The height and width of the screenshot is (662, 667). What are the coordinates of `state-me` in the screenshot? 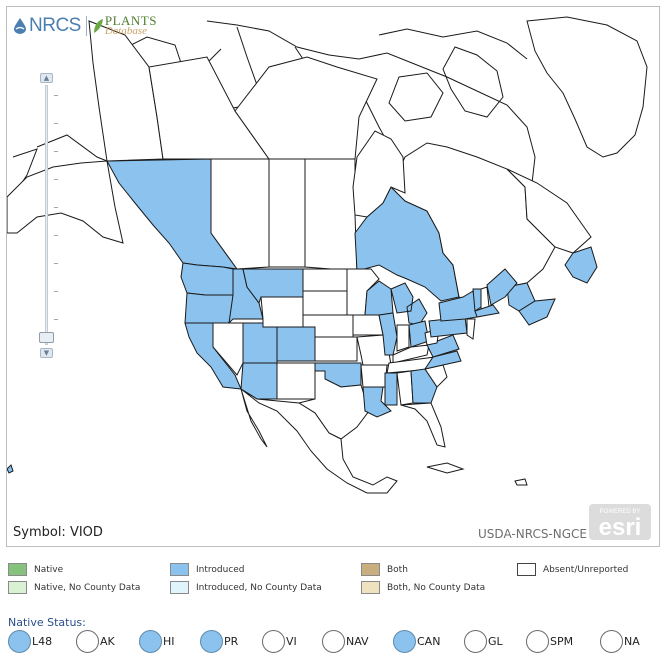 It's located at (502, 287).